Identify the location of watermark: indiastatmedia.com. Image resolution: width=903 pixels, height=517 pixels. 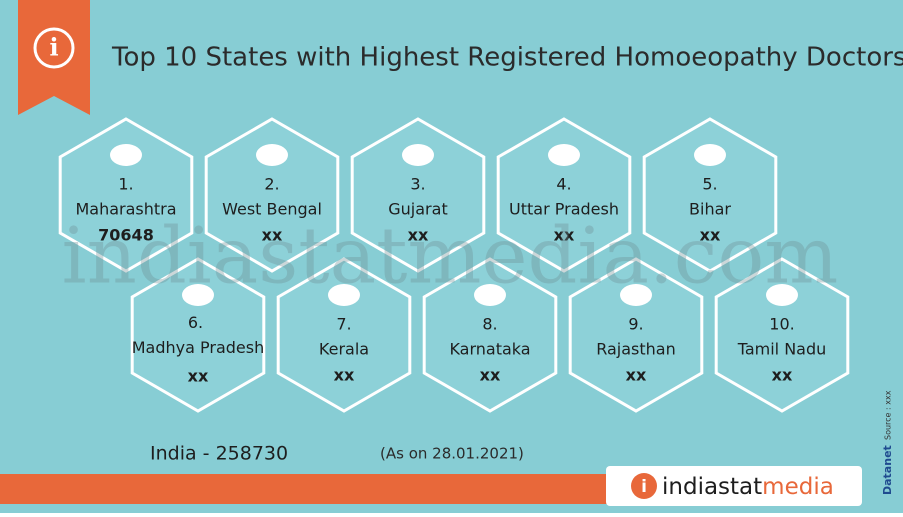
(450, 257).